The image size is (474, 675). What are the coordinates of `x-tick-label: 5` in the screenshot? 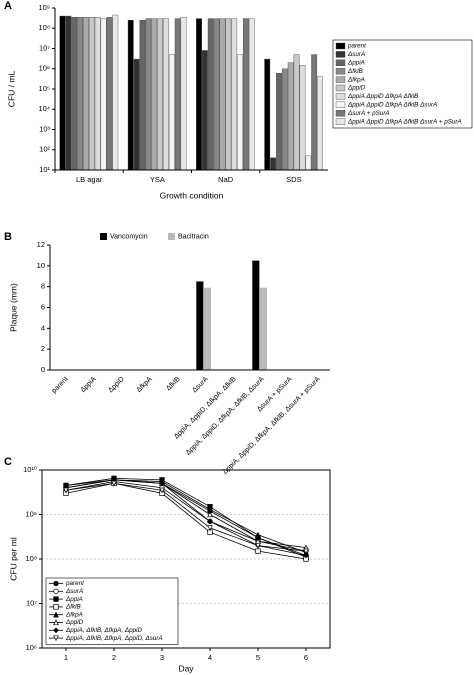 It's located at (258, 657).